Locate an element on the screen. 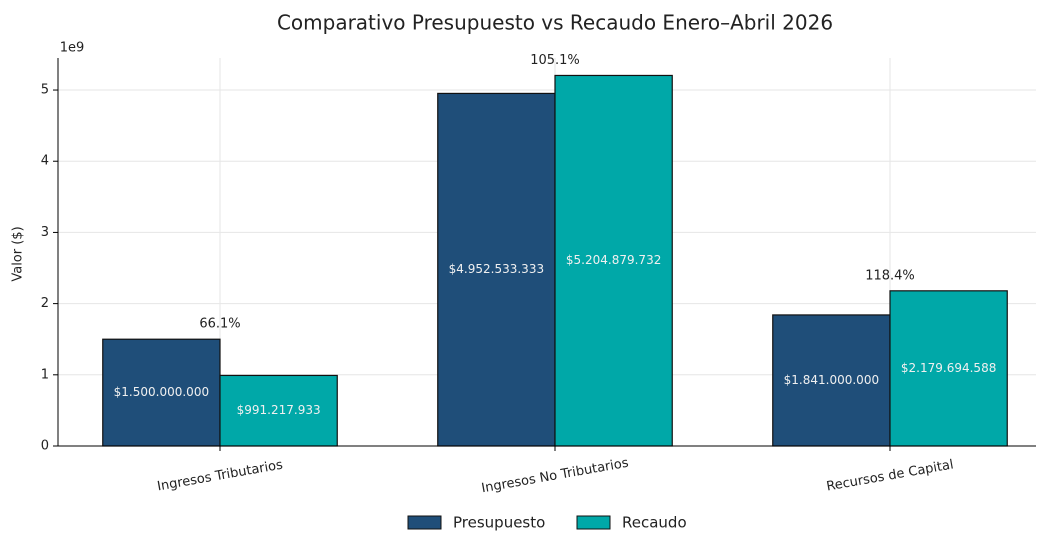  value-label: $1.500.000.000 is located at coordinates (161, 392).